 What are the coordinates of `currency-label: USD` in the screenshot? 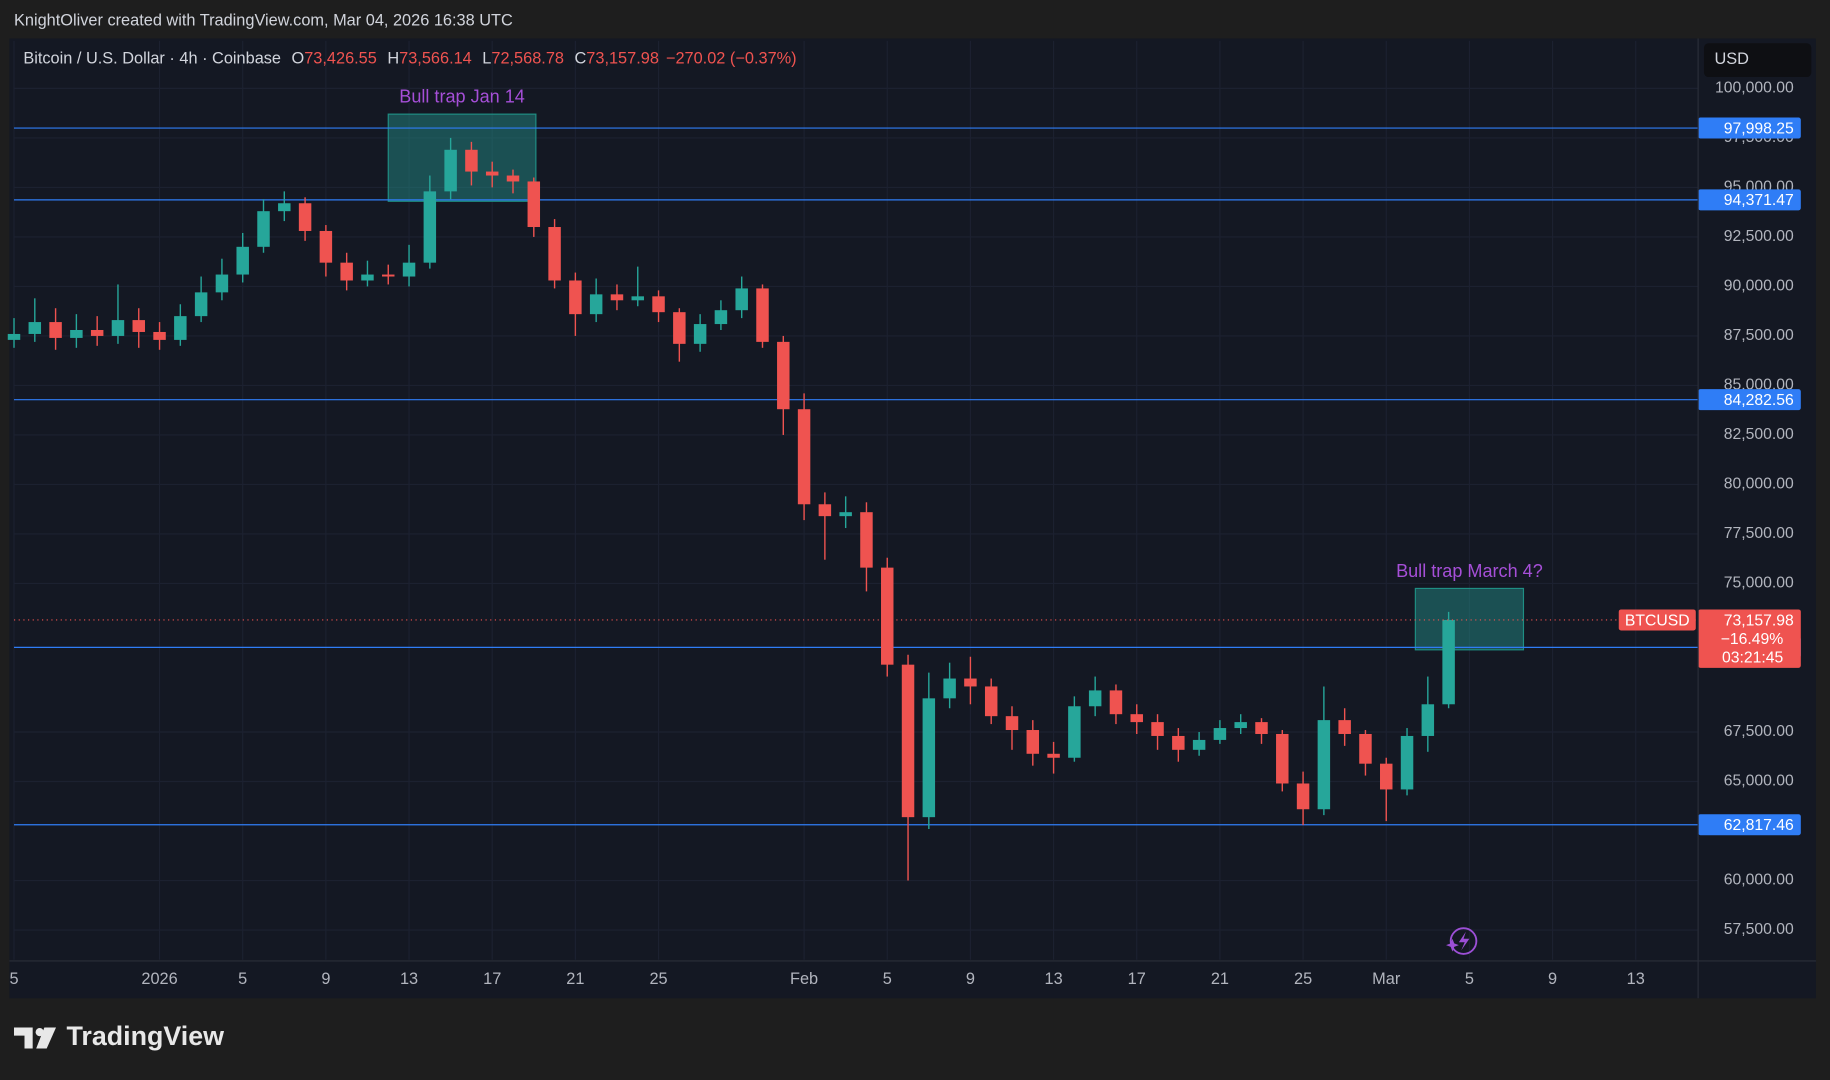 It's located at (1731, 59).